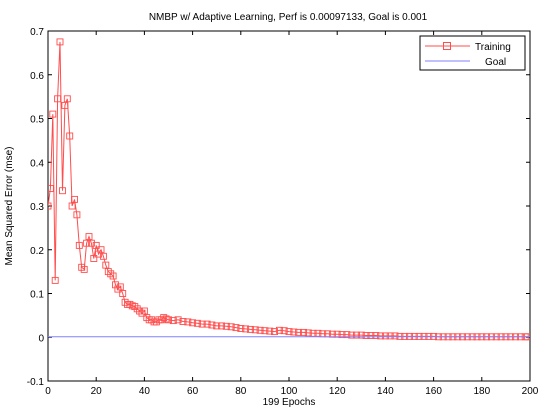  What do you see at coordinates (37, 163) in the screenshot?
I see `y-tick-label: 0.4` at bounding box center [37, 163].